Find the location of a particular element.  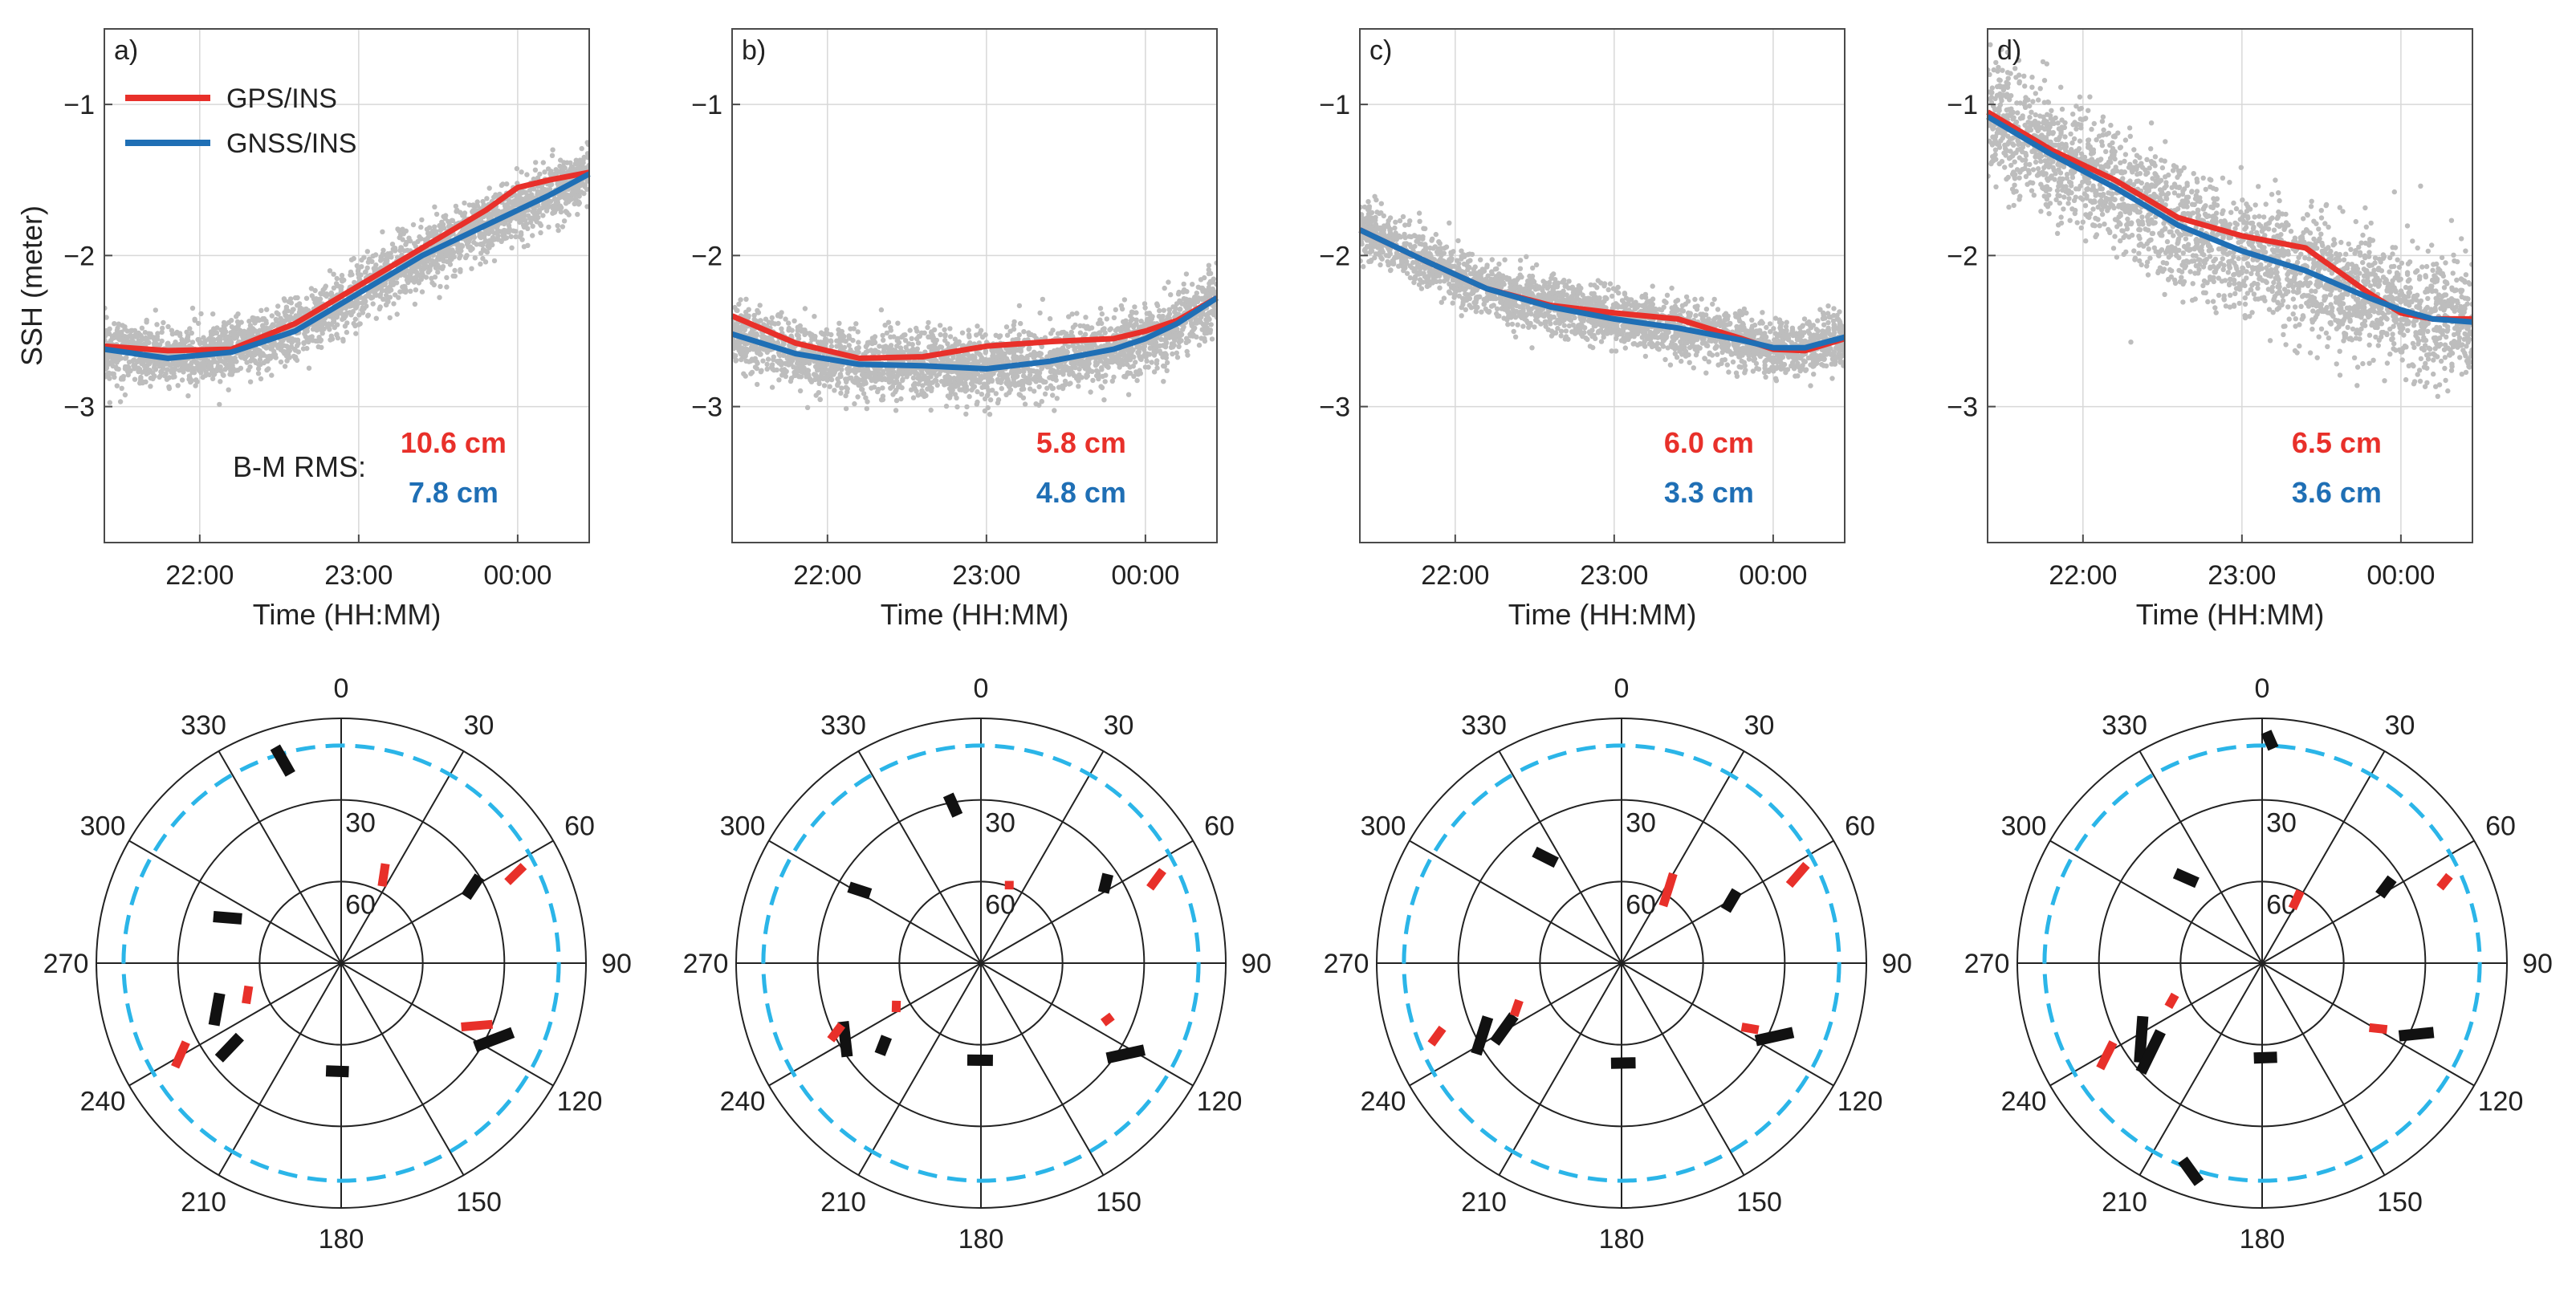

axes-frame is located at coordinates (347, 285).